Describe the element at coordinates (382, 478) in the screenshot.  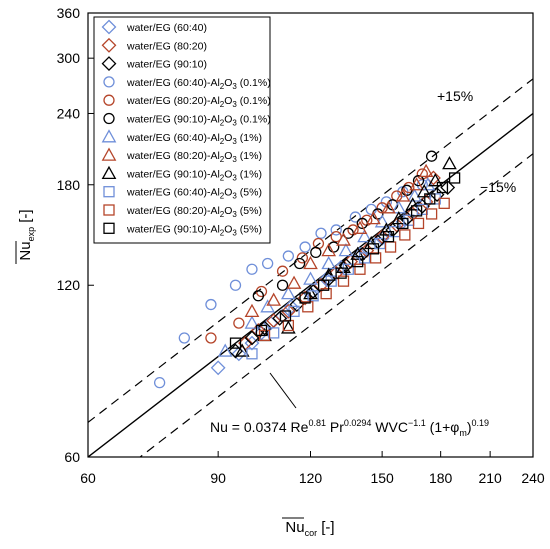
I see `x-tick-label: 150` at that location.